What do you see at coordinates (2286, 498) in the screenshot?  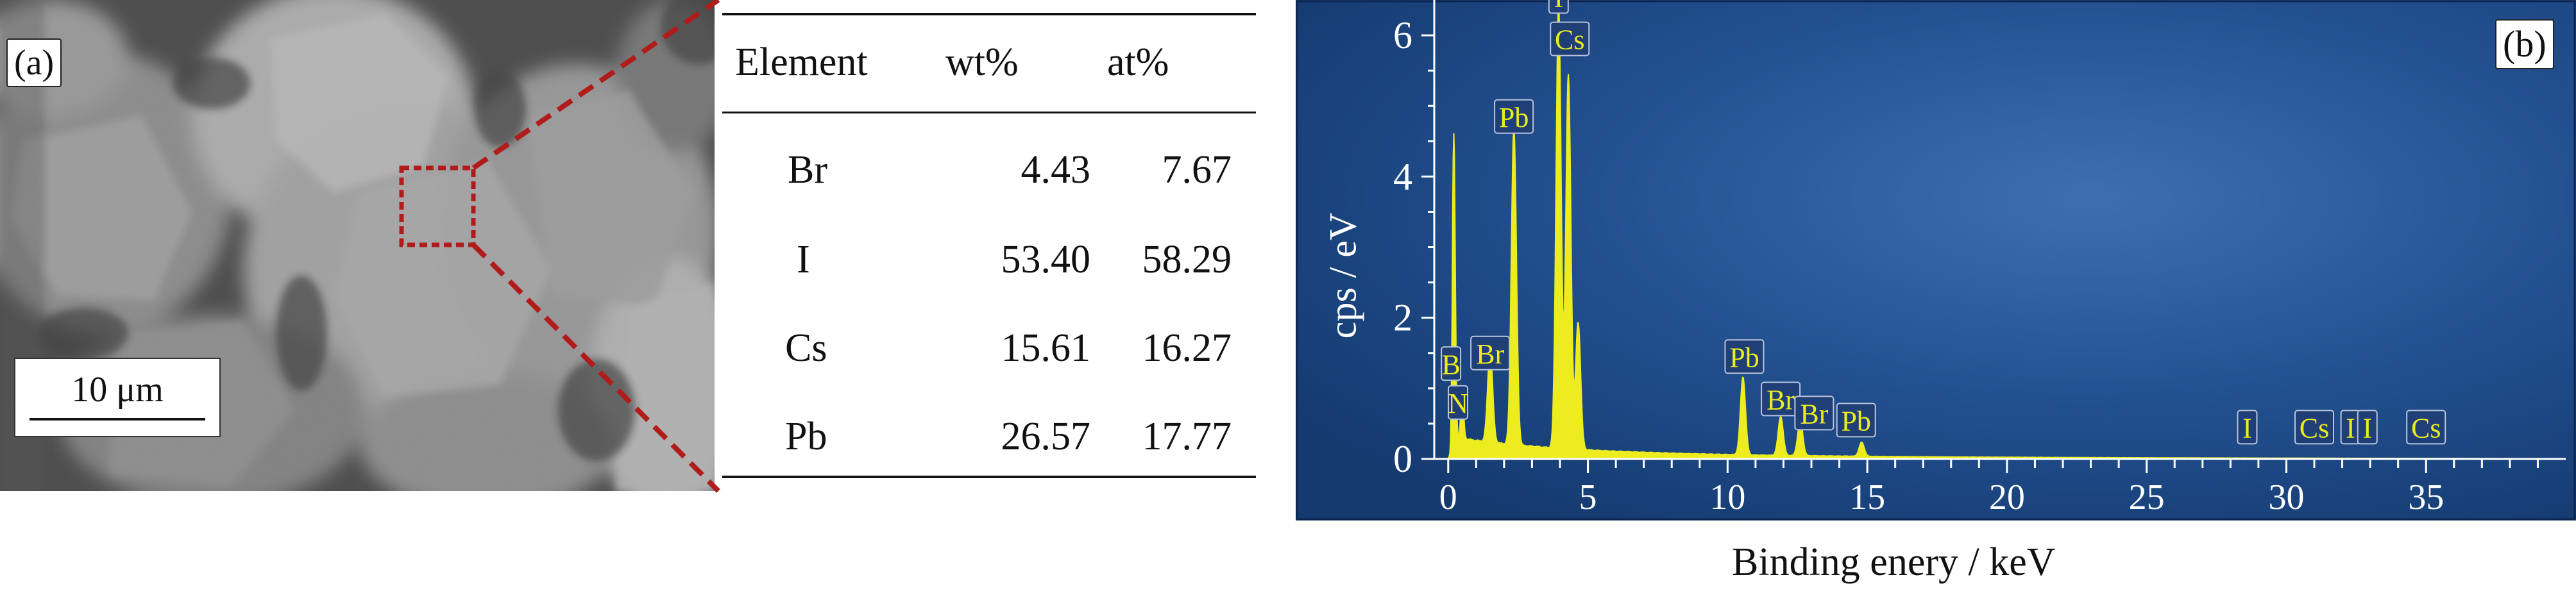 I see `x-tick-label: 30` at bounding box center [2286, 498].